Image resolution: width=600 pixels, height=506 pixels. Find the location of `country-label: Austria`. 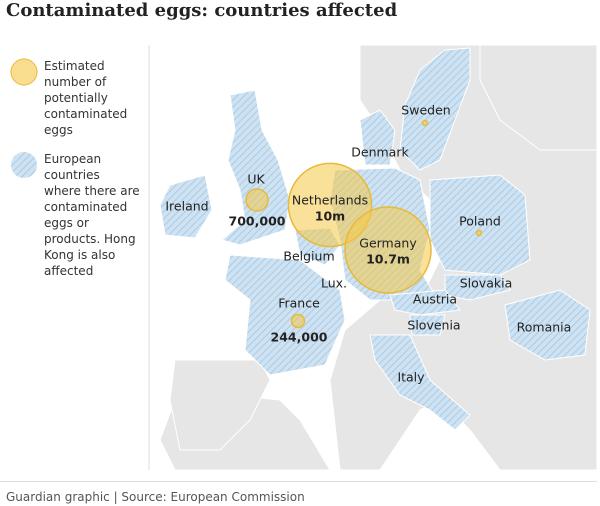

country-label: Austria is located at coordinates (435, 299).